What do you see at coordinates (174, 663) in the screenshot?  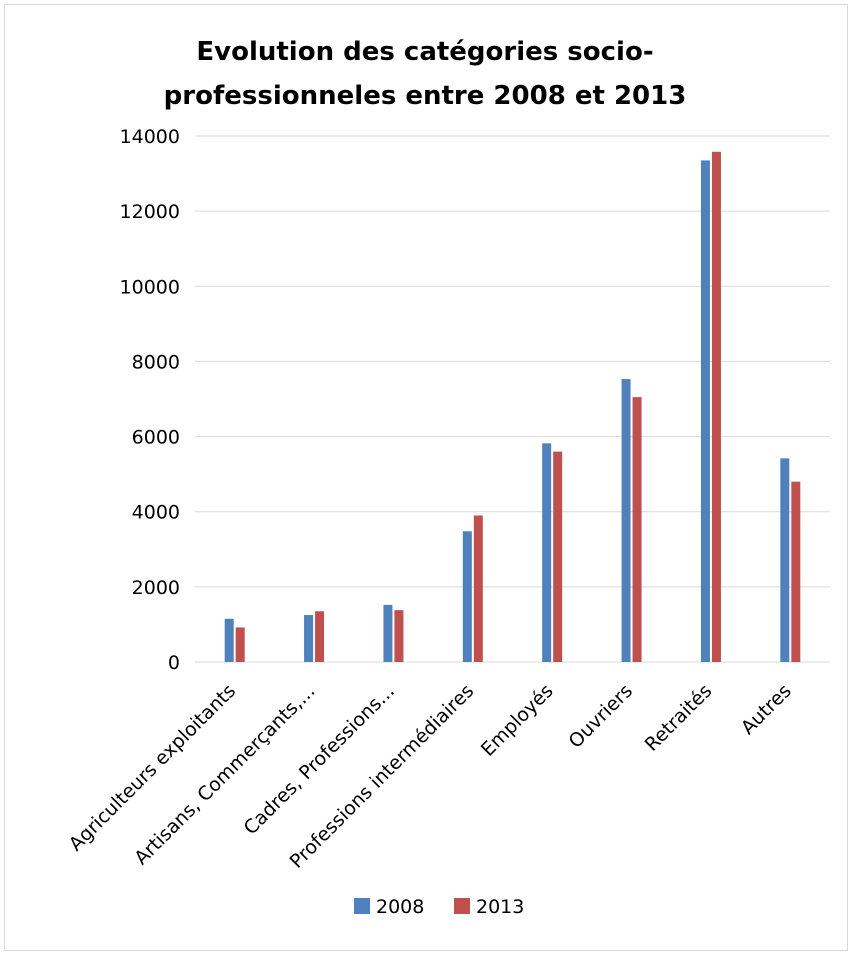 I see `y-tick-label: 0` at bounding box center [174, 663].